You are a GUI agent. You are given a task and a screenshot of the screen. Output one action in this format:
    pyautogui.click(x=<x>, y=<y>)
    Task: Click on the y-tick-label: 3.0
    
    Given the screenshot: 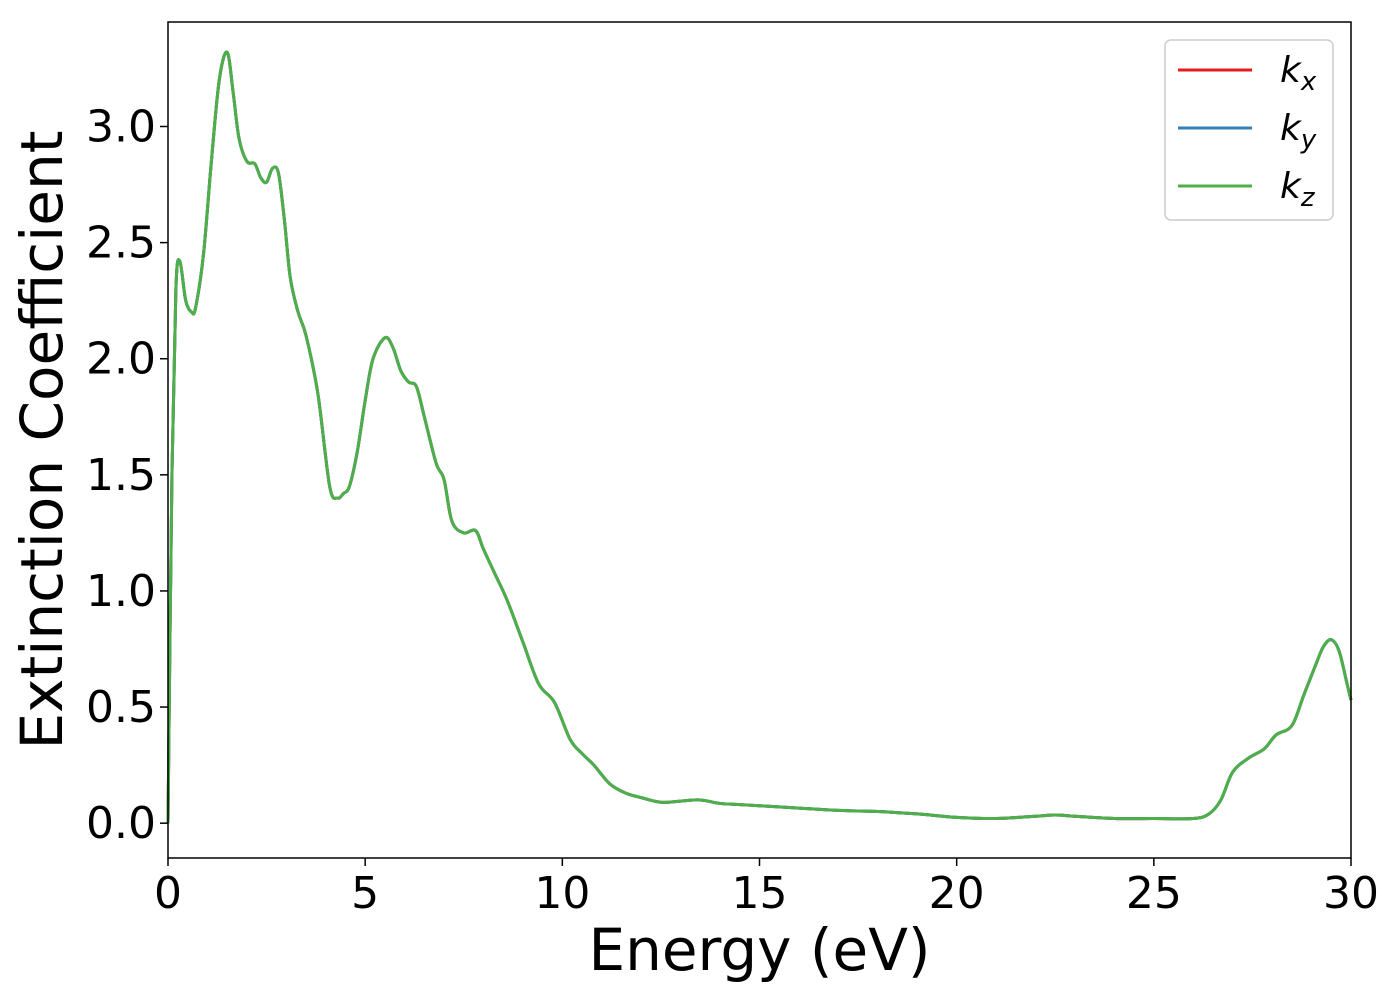 What is the action you would take?
    pyautogui.click(x=121, y=127)
    